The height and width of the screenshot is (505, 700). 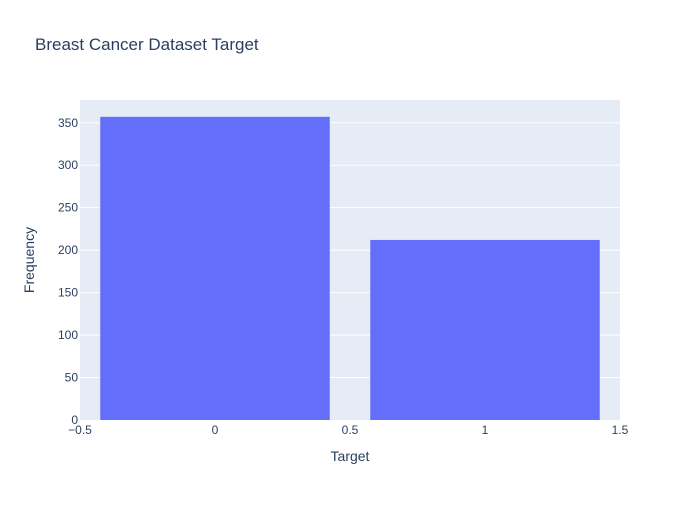 I want to click on x-axis-ticks: −0.5 0 0.5 1 1.5, so click(x=348, y=430).